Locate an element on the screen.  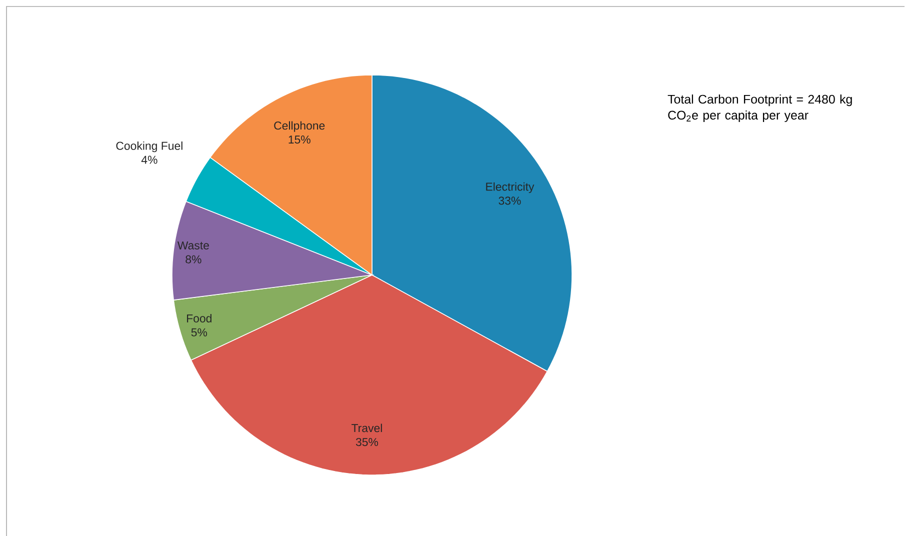
slice-label: Cooking Fuel is located at coordinates (149, 146).